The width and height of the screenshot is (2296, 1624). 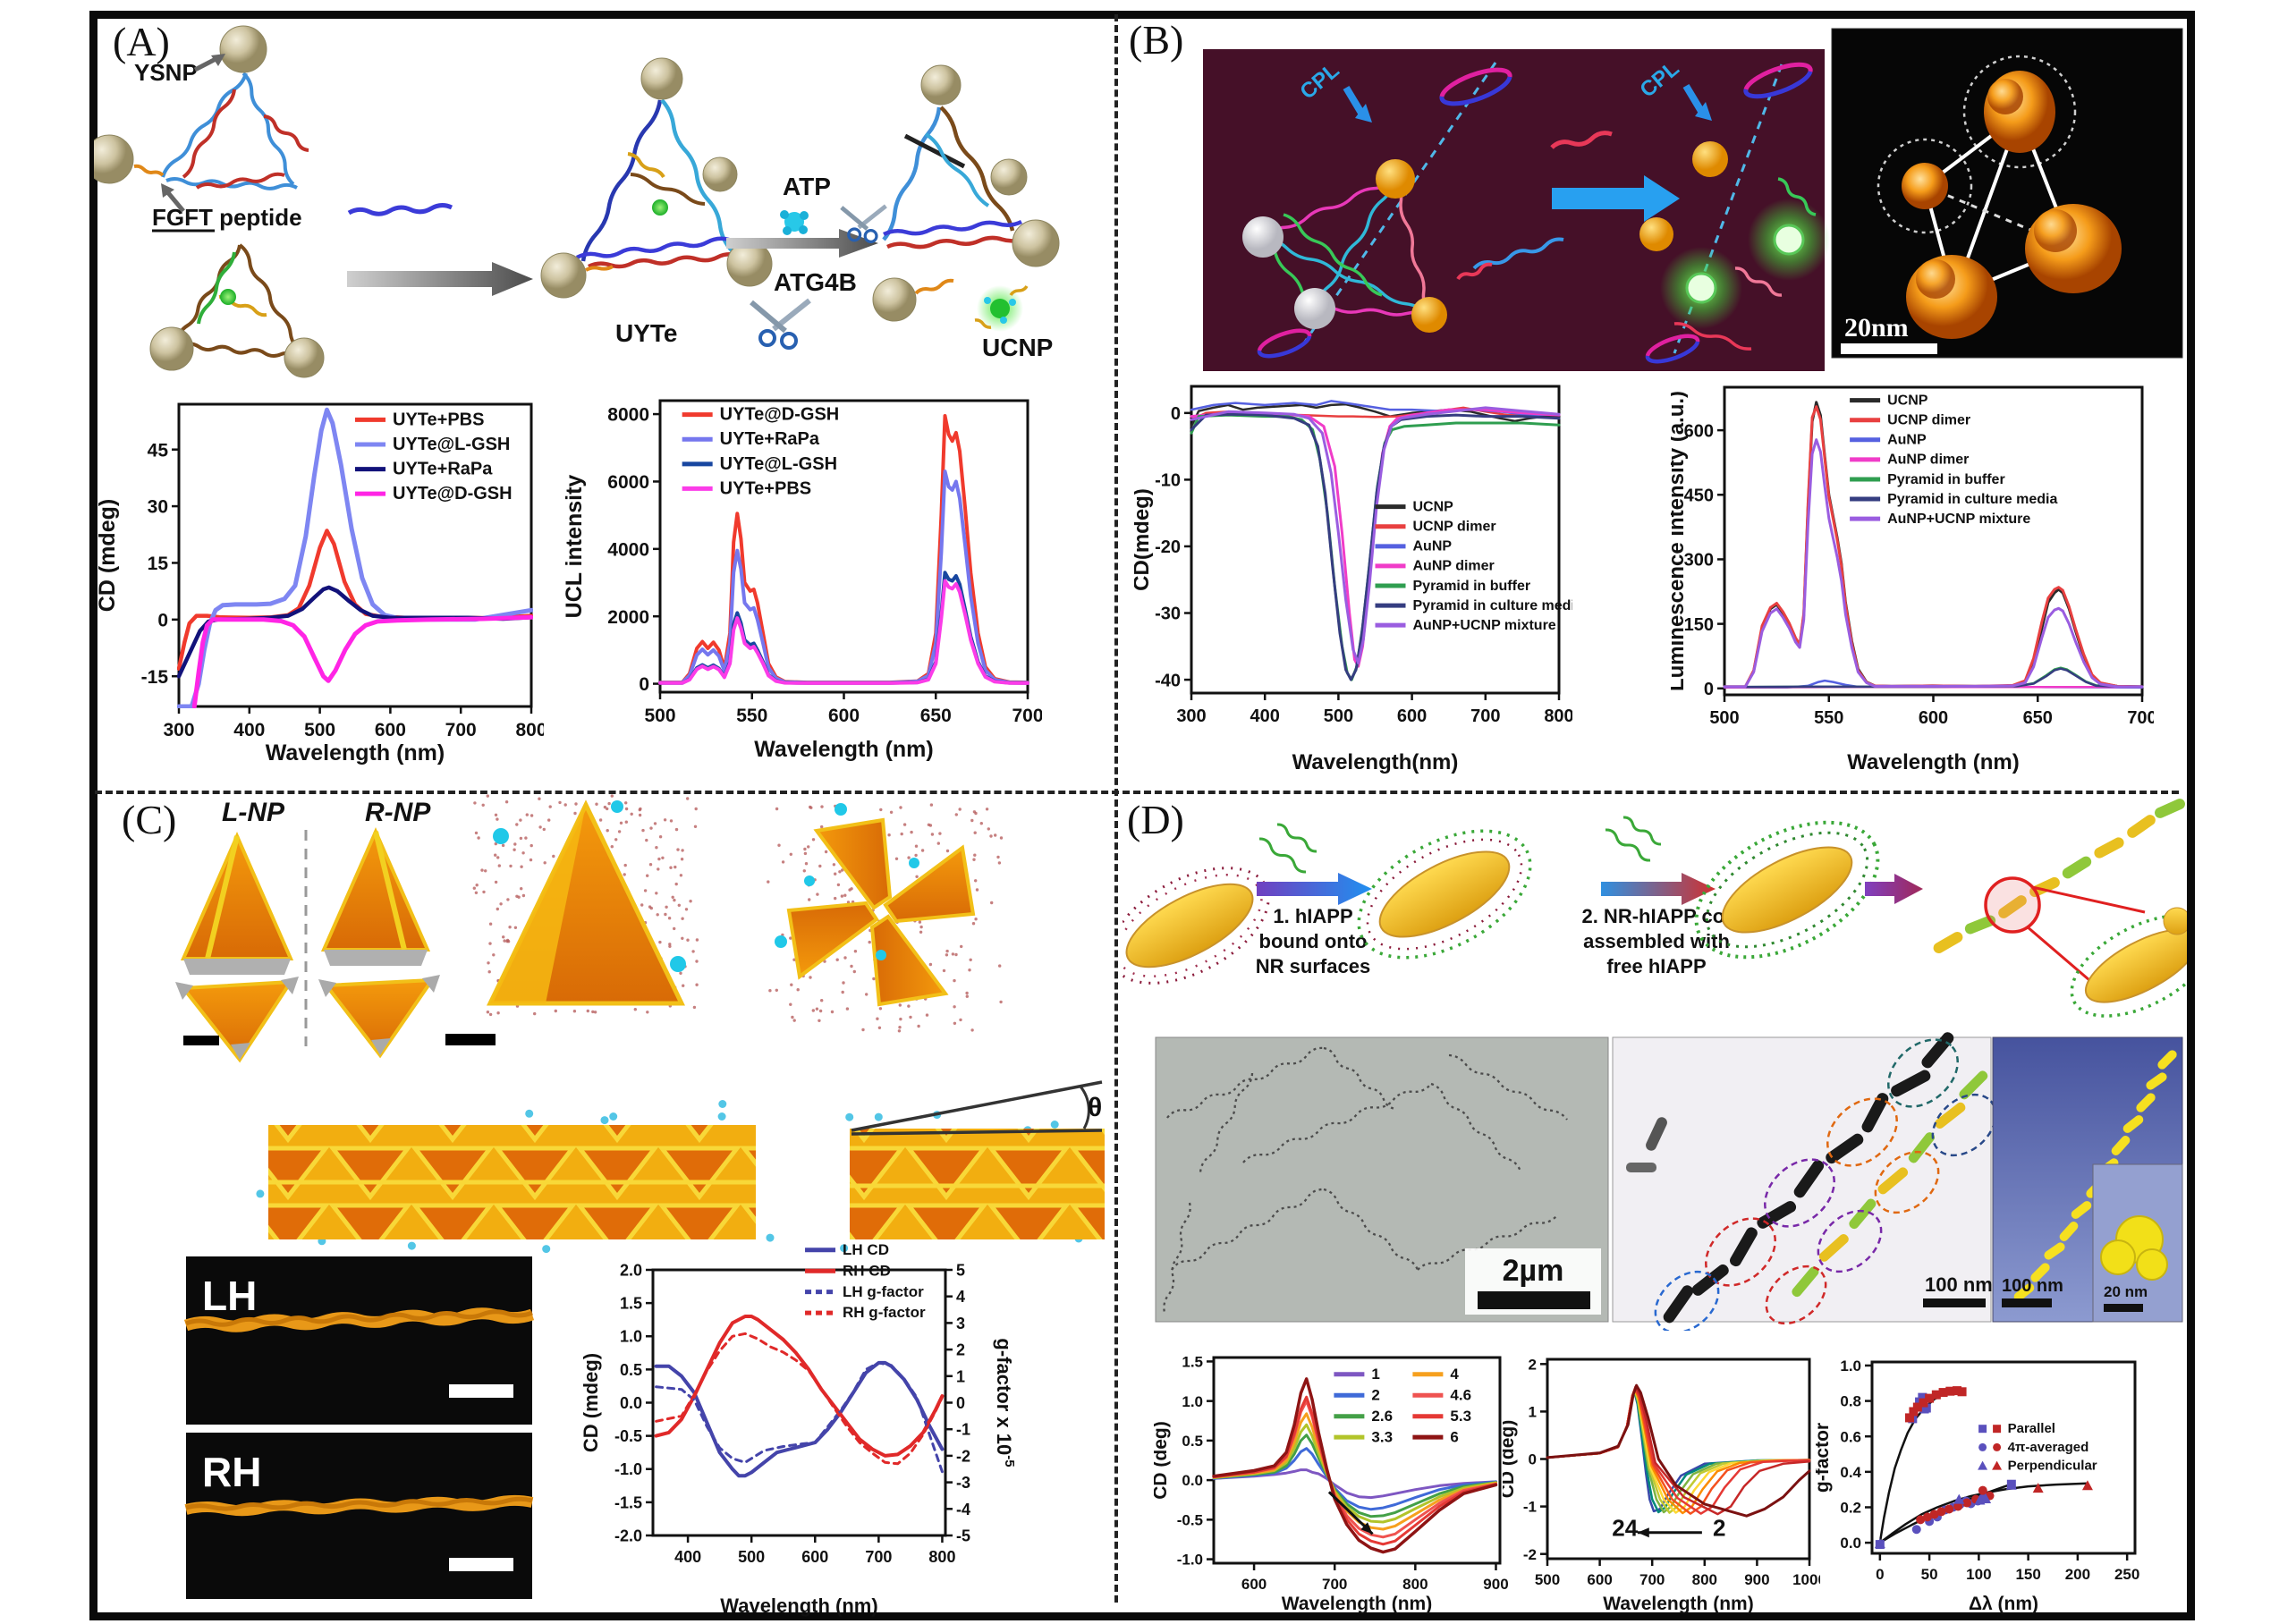 What do you see at coordinates (109, 555) in the screenshot?
I see `svg-text: CD (mdeg)` at bounding box center [109, 555].